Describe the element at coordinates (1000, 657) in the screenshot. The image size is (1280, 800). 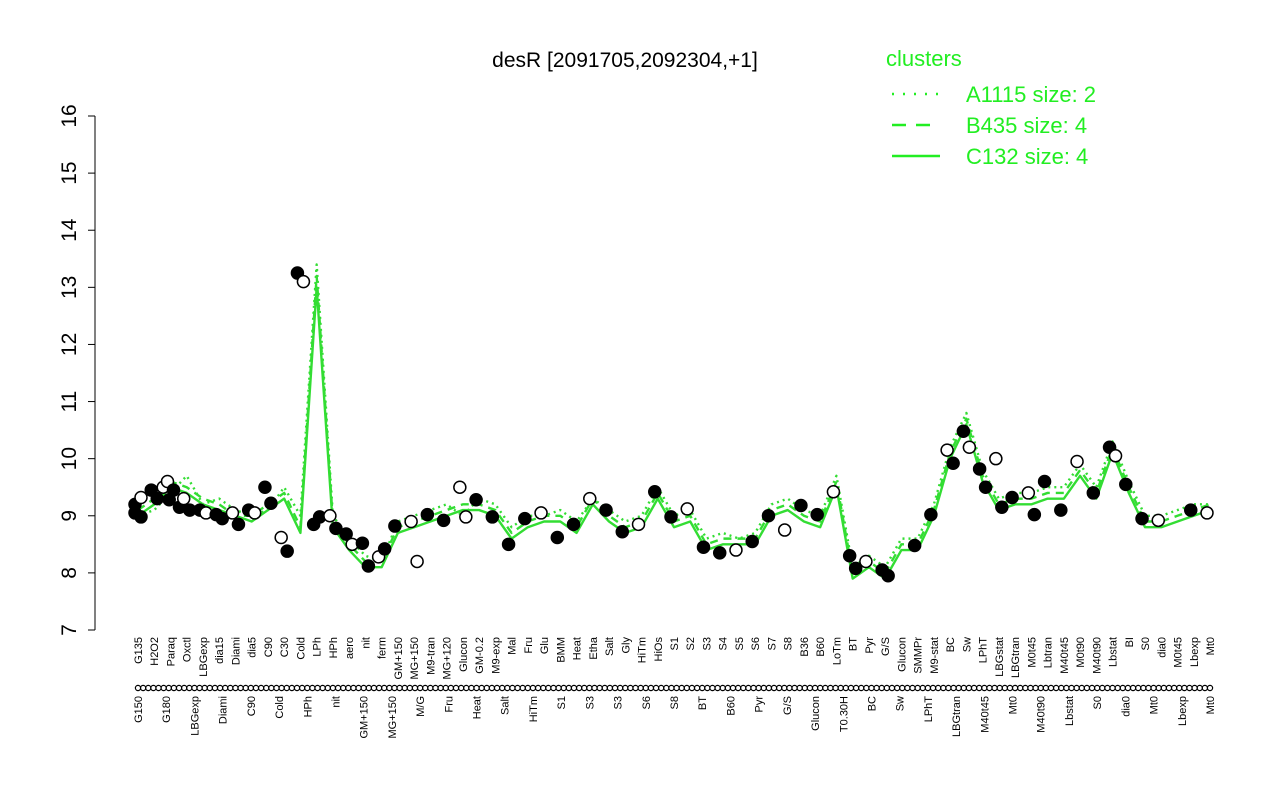
I see `x-tick-label: LBGstat` at that location.